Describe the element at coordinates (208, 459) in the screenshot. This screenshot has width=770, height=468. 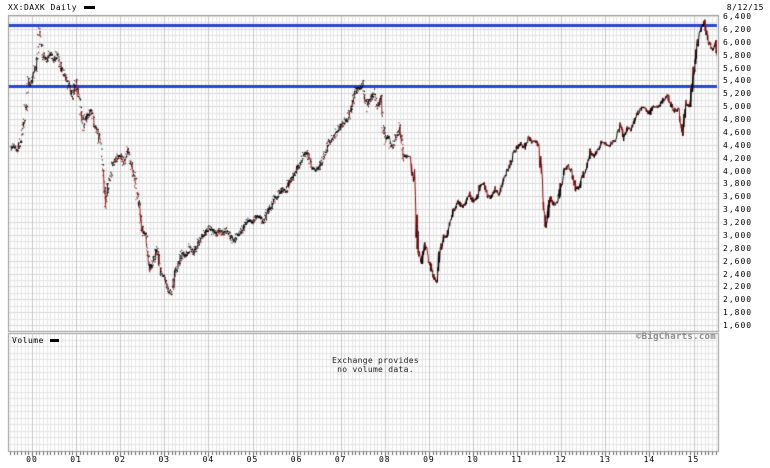
I see `x-axis-tick-label: 04` at that location.